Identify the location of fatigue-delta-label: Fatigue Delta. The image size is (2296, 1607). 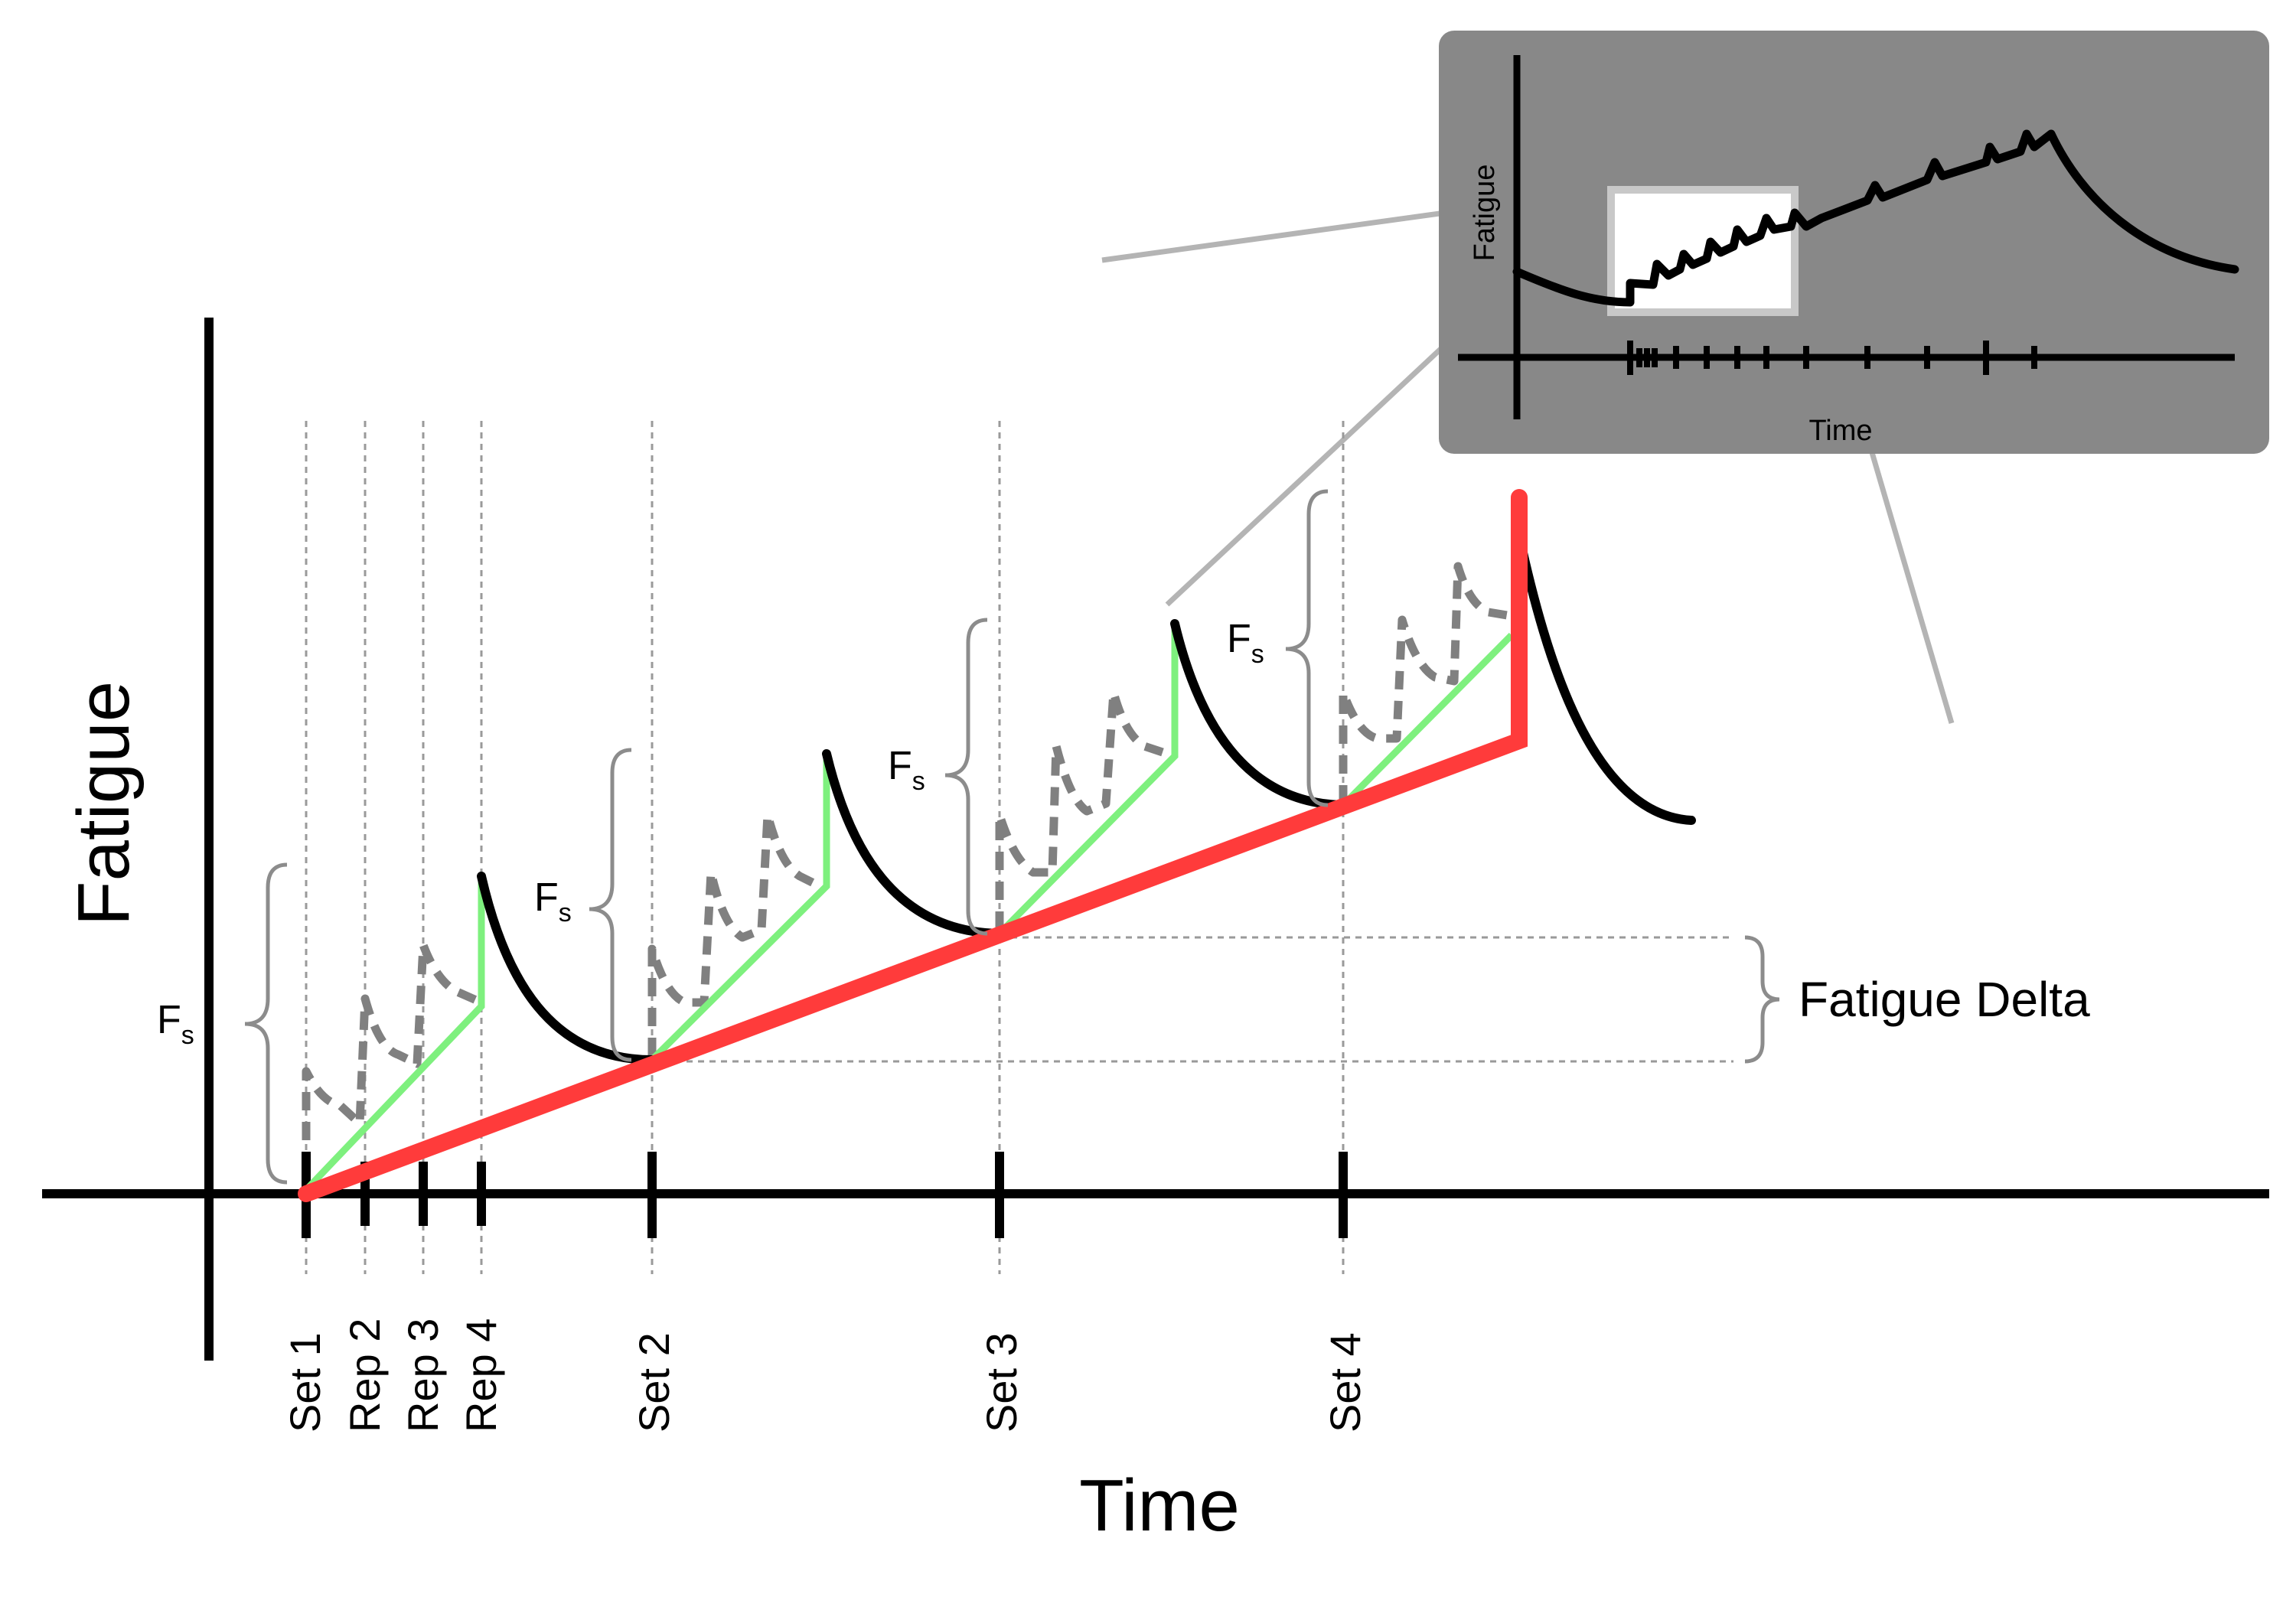
(1944, 999).